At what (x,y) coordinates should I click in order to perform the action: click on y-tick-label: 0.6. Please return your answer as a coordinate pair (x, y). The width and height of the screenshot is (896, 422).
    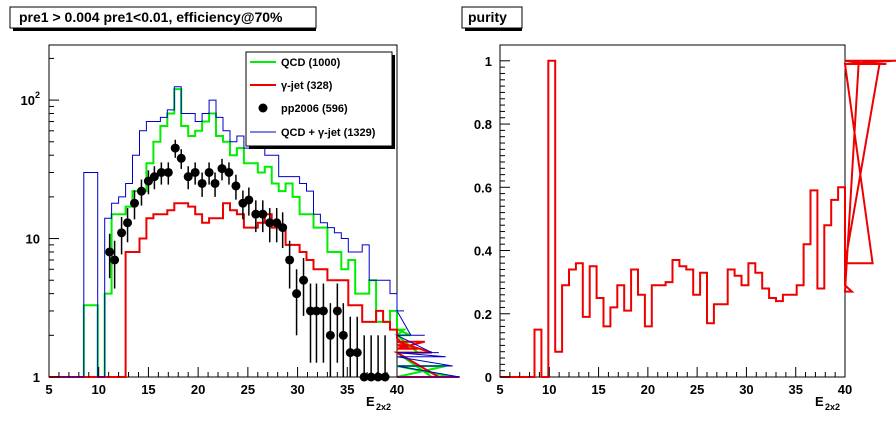
    Looking at the image, I should click on (483, 187).